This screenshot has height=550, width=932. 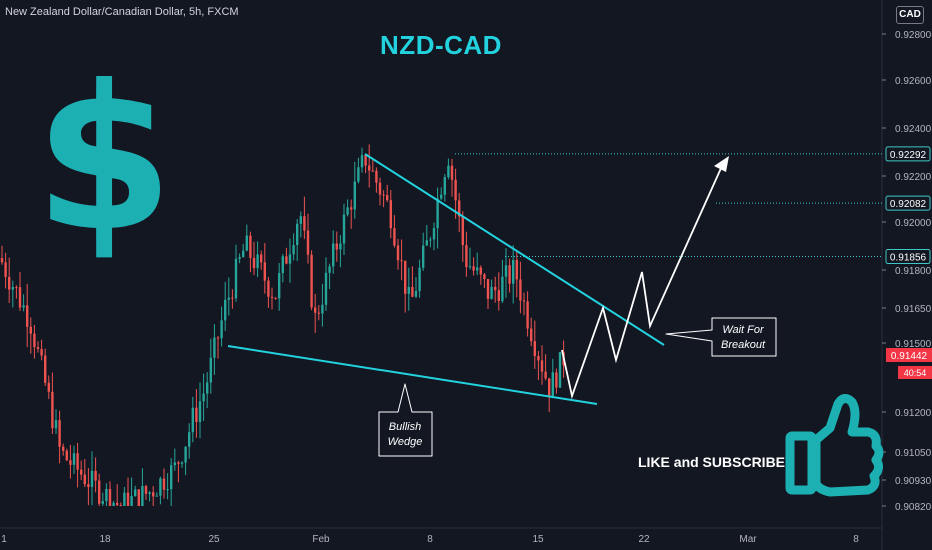 I want to click on price-tick-label: 0.90930, so click(x=913, y=481).